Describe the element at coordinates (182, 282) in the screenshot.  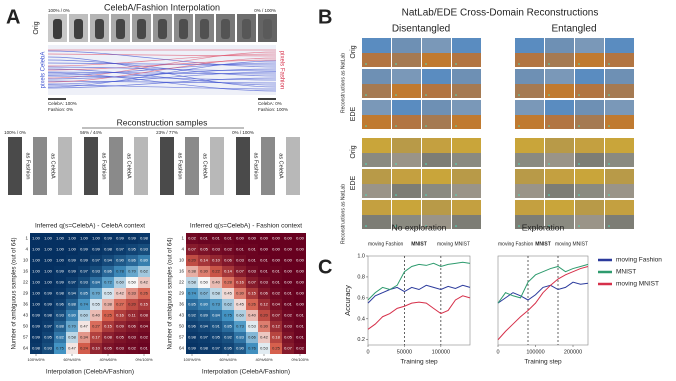
I see `row-tick-label: 22` at that location.